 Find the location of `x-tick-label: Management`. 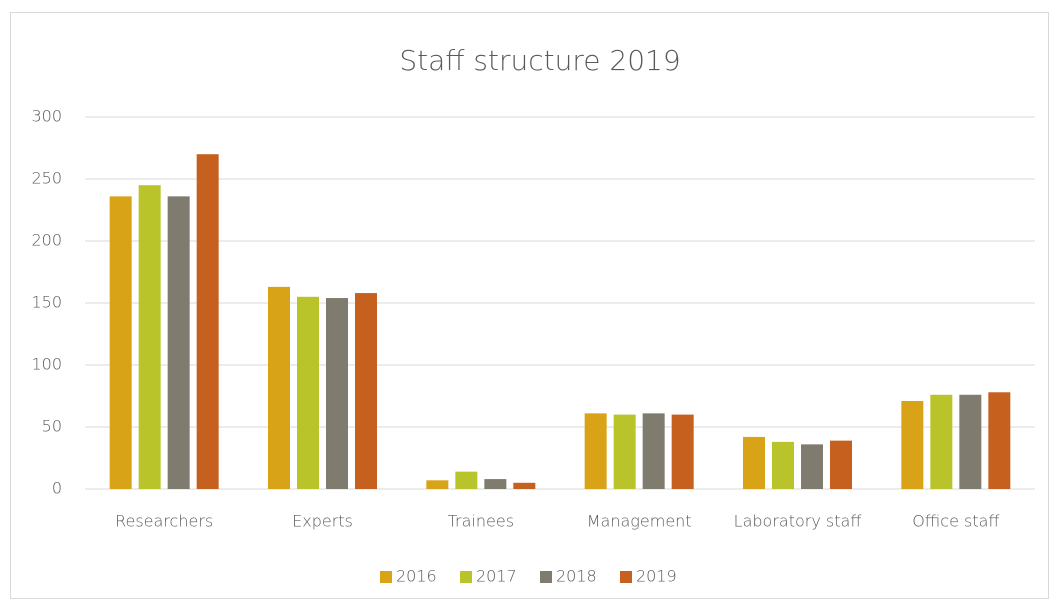

x-tick-label: Management is located at coordinates (639, 521).